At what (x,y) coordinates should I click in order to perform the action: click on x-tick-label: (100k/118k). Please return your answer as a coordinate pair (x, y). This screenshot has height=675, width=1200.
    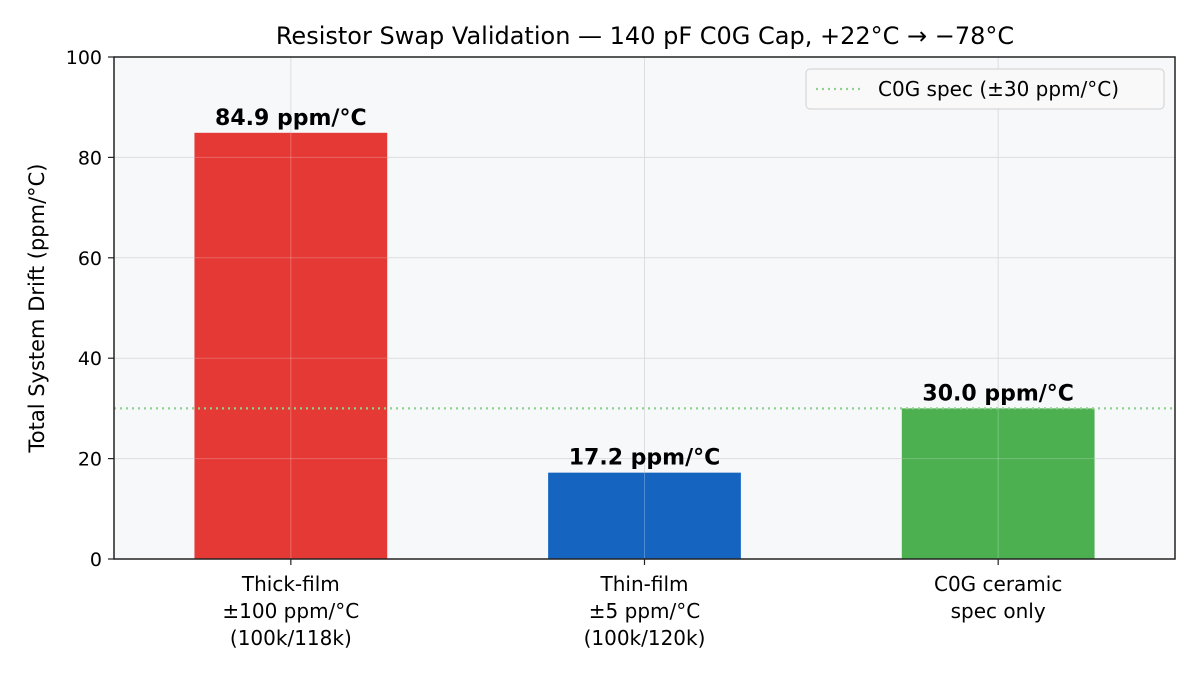
    Looking at the image, I should click on (291, 638).